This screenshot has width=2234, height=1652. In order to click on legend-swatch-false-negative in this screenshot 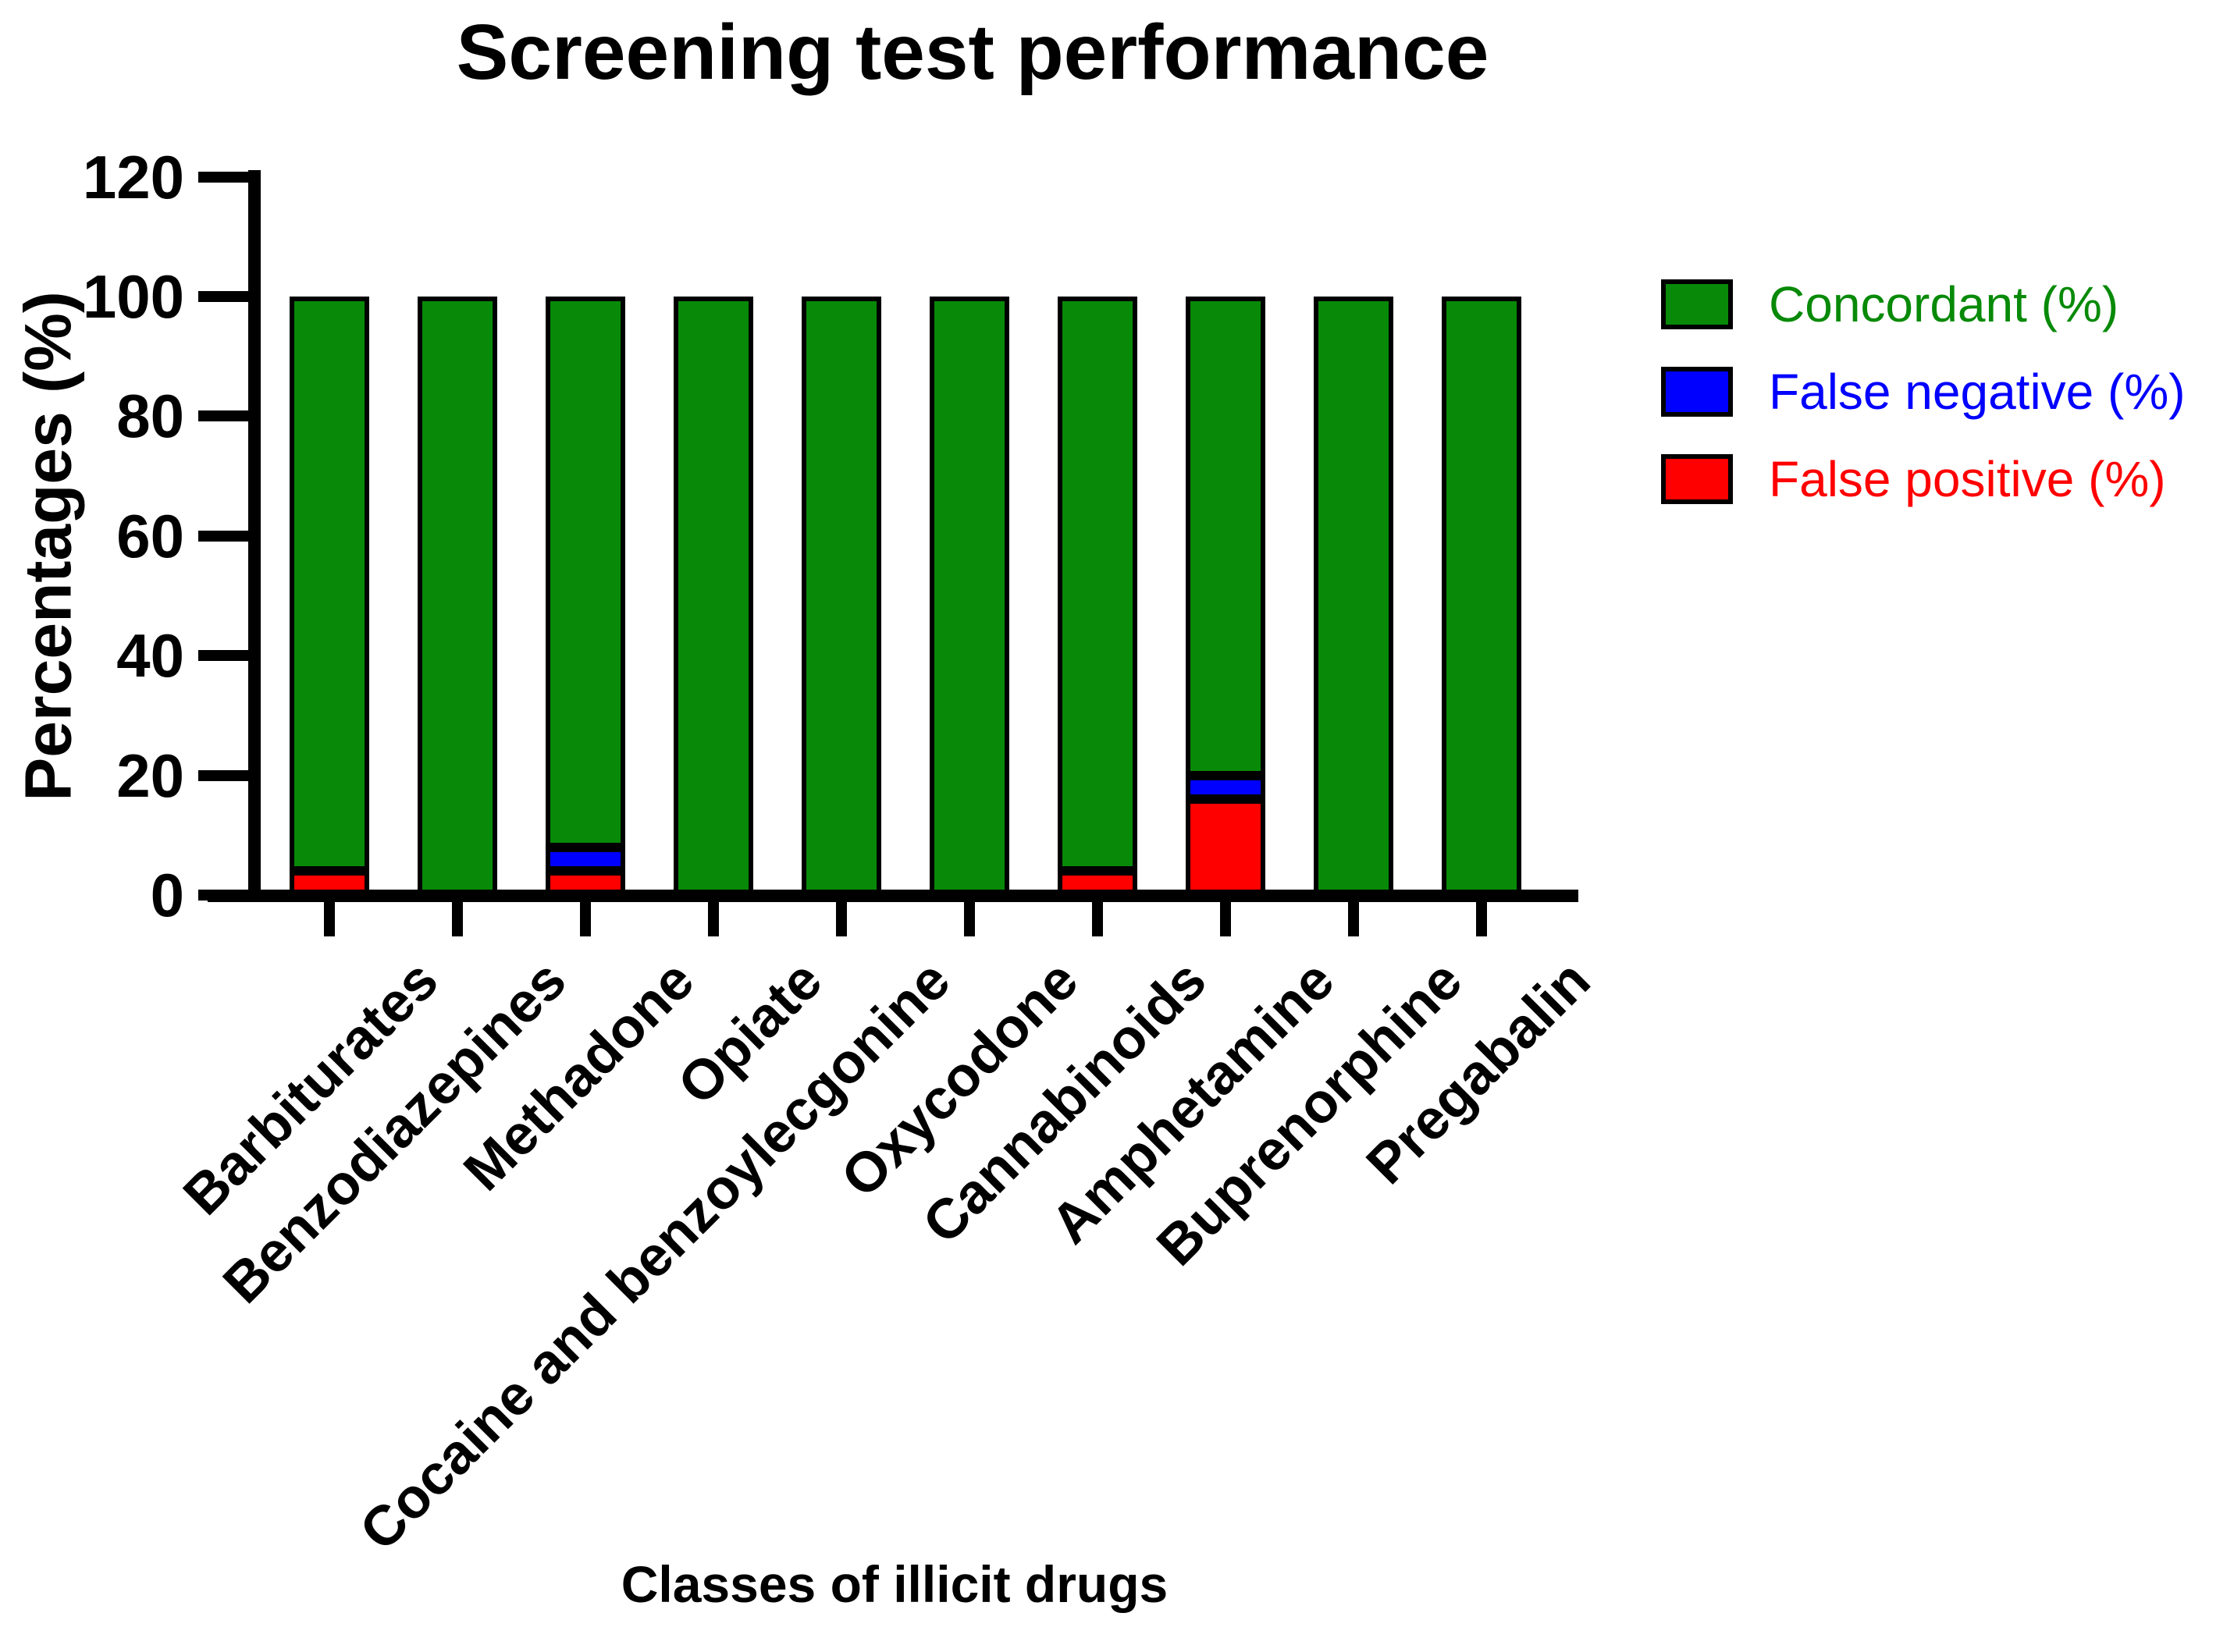, I will do `click(1697, 392)`.